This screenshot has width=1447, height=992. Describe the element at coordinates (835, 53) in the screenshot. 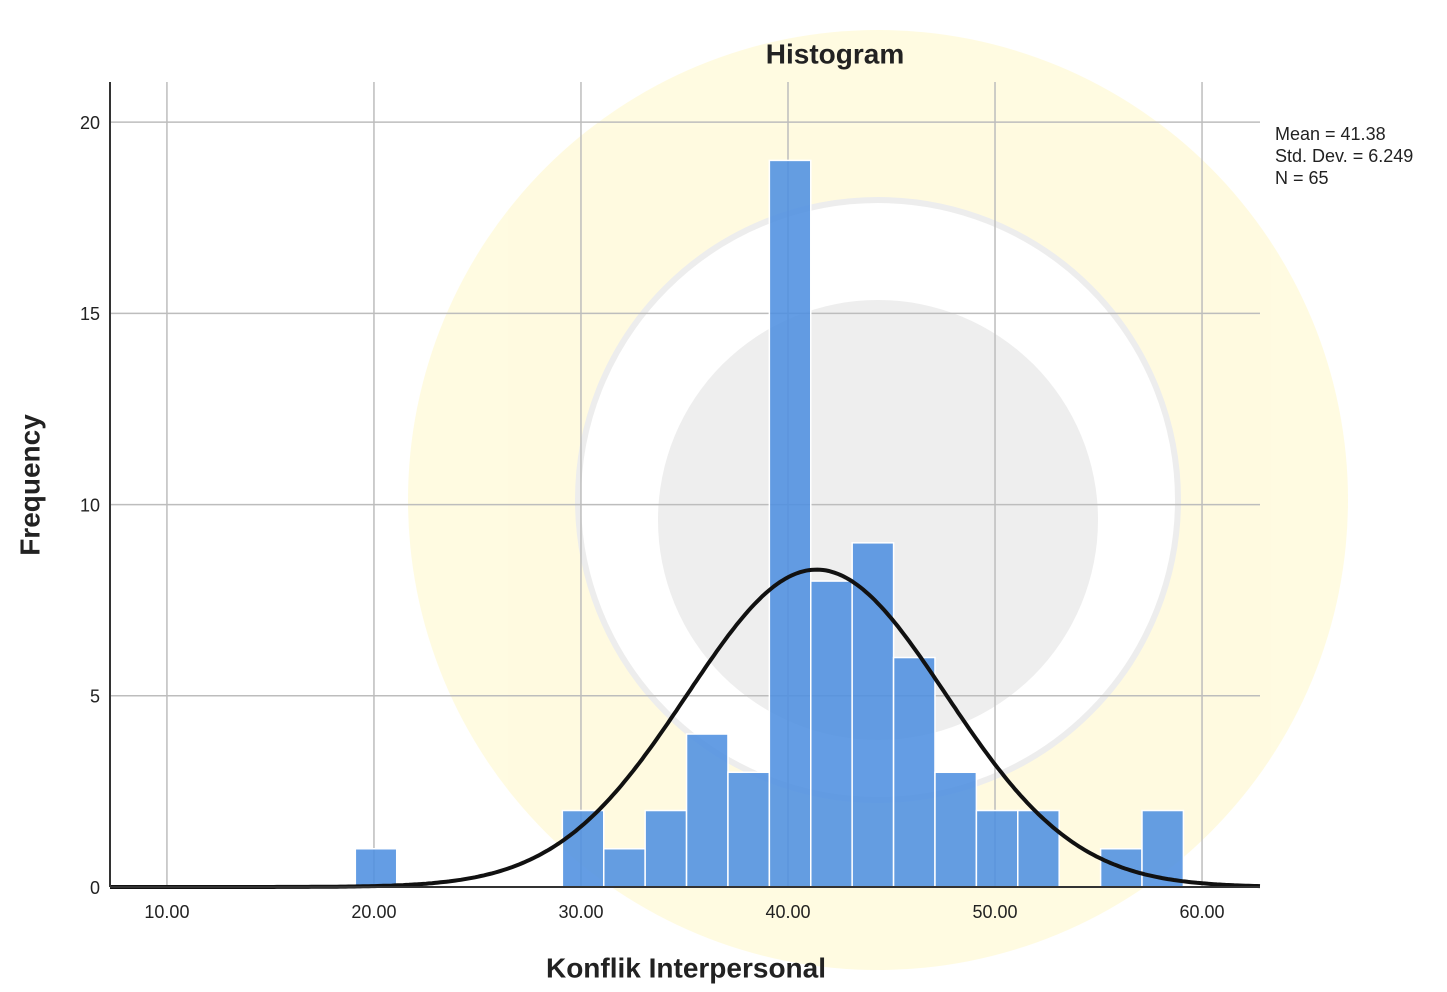

I see `chart-title: Histogram` at that location.